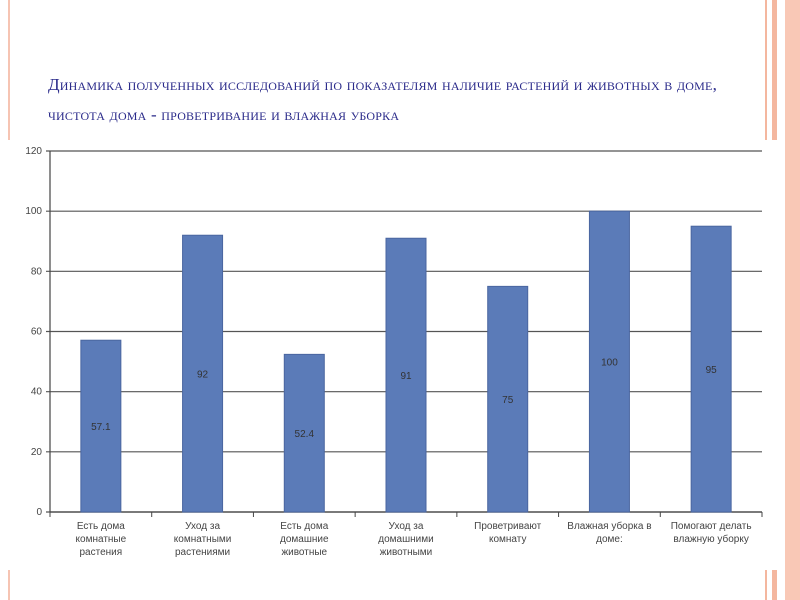 The width and height of the screenshot is (800, 600). What do you see at coordinates (405, 539) in the screenshot?
I see `x-category-label: домашними` at bounding box center [405, 539].